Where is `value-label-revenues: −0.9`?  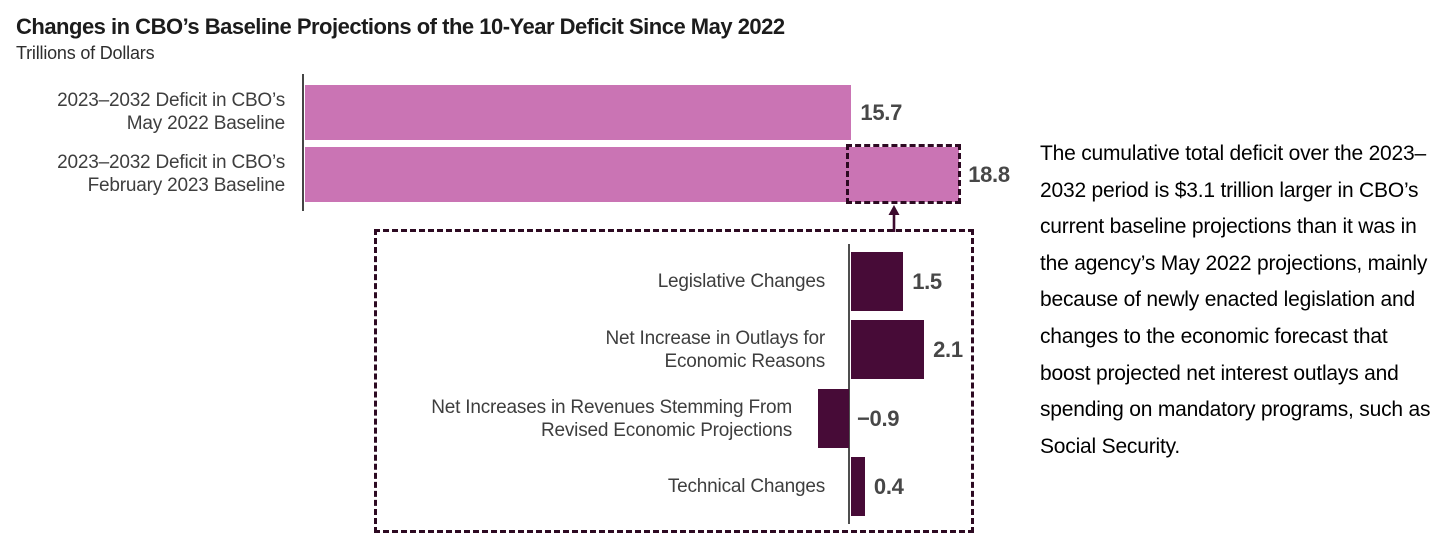
value-label-revenues: −0.9 is located at coordinates (878, 418).